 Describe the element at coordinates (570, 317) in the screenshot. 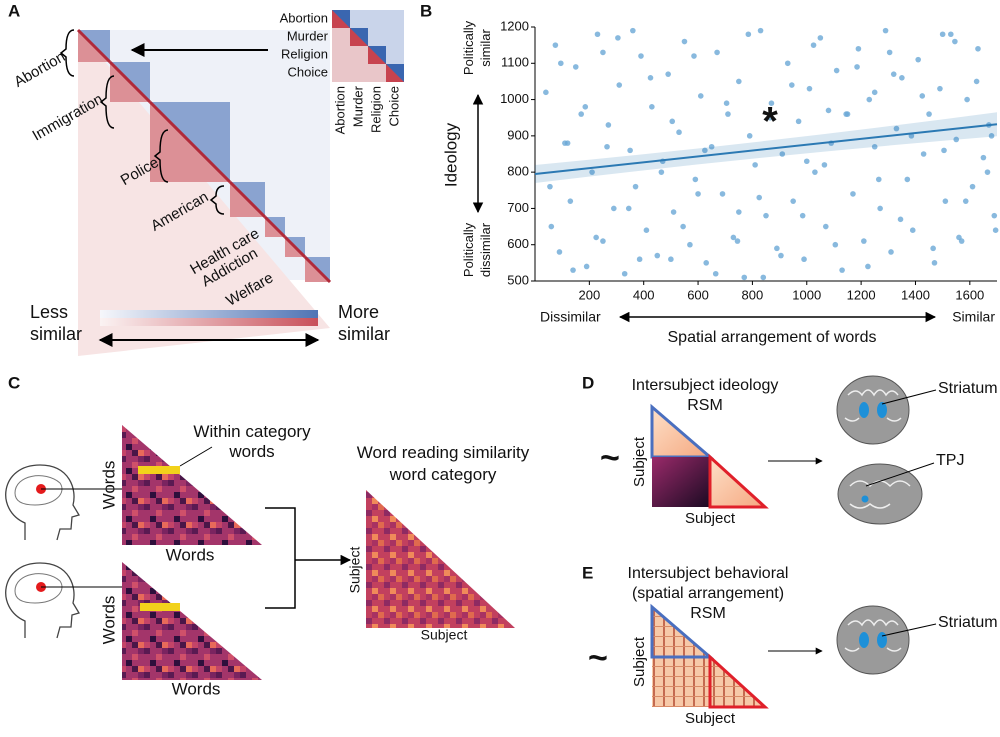

I see `x-annotation-left: Dissimilar` at that location.